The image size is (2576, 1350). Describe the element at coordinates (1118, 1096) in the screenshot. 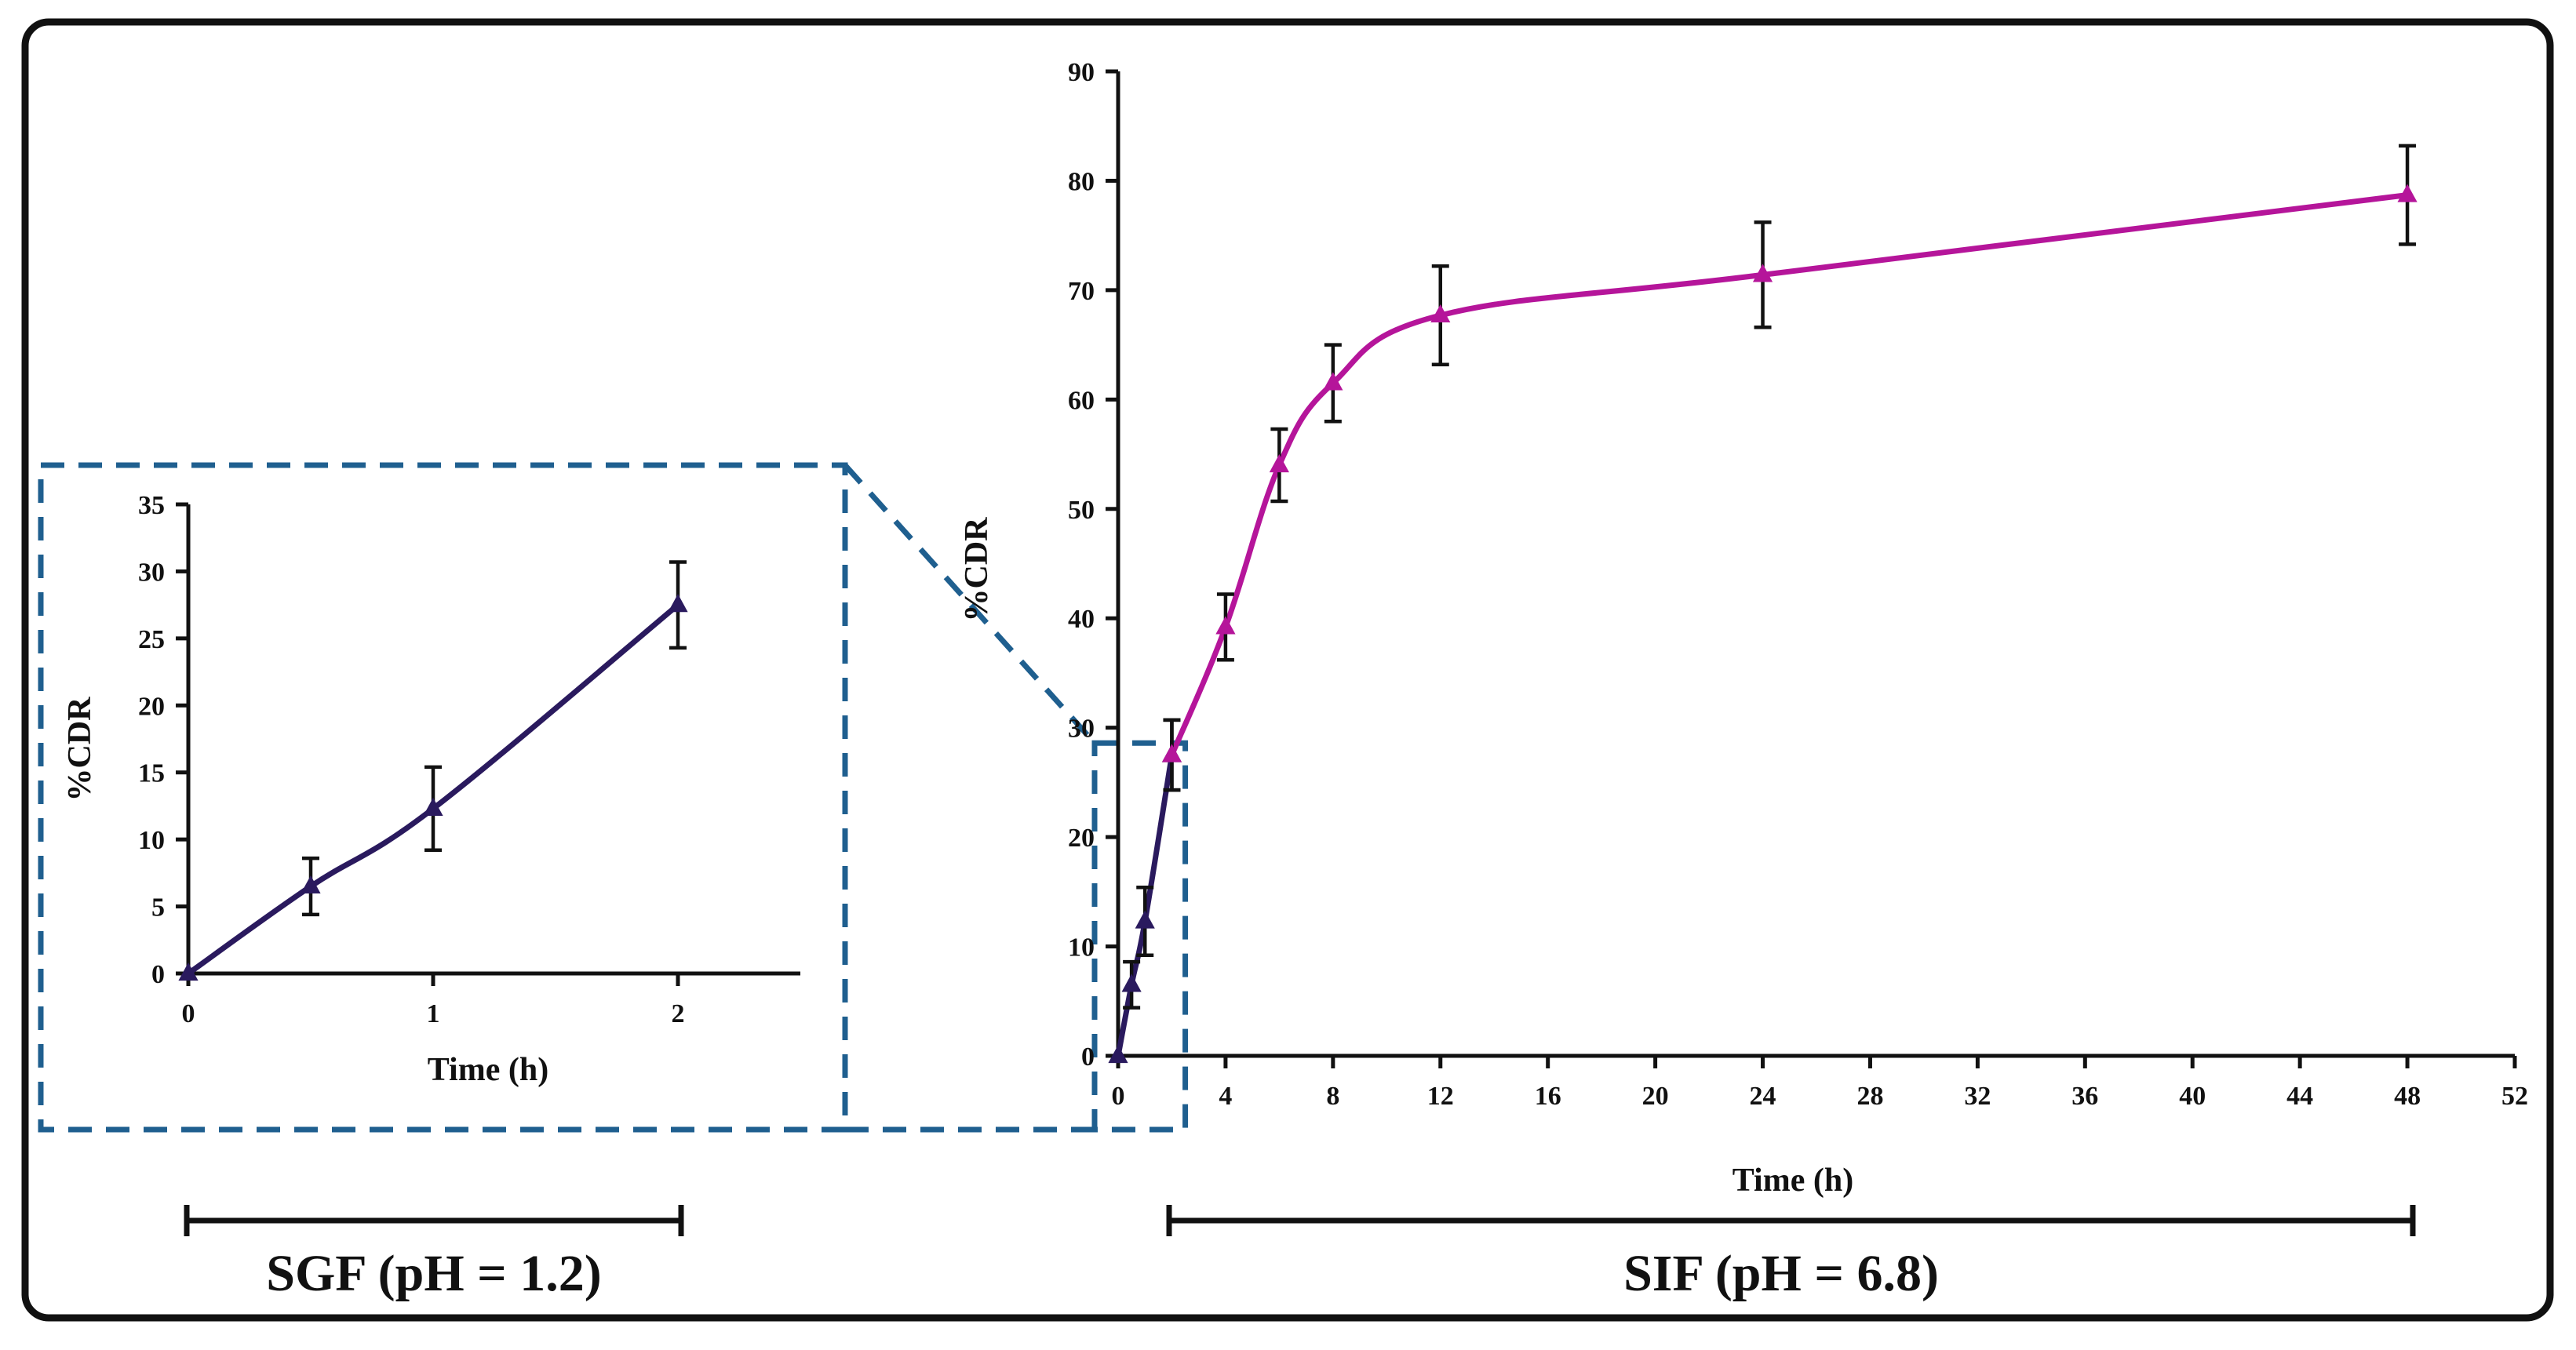

I see `main-x-tick-label: 0` at that location.